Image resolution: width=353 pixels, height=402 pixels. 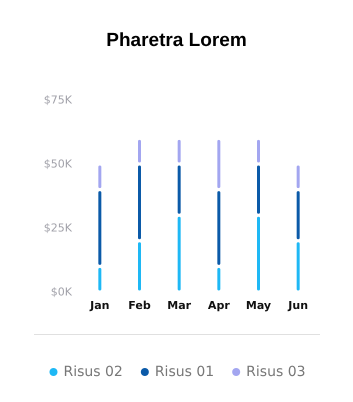 What do you see at coordinates (61, 292) in the screenshot?
I see `y-tick-label: $0K` at bounding box center [61, 292].